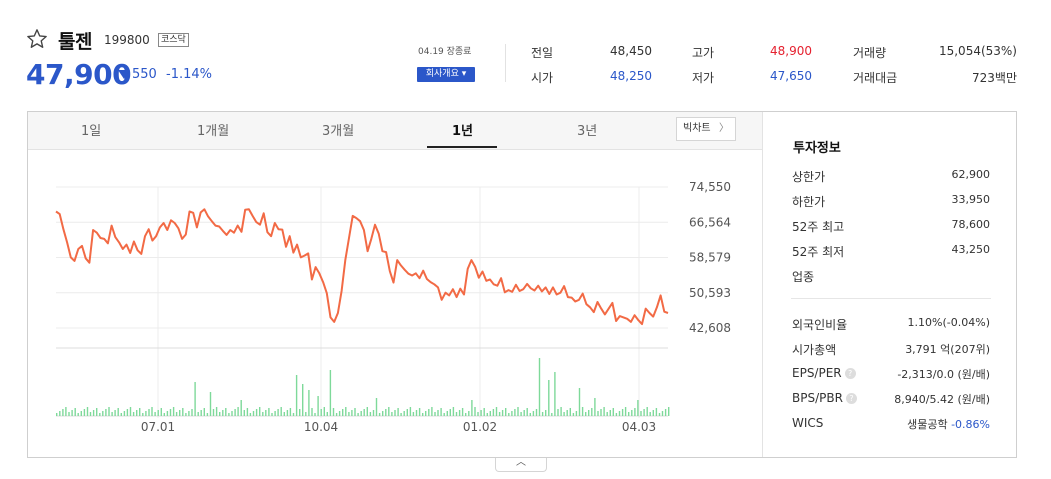  What do you see at coordinates (521, 462) in the screenshot?
I see `chevron-up-icon: ︿` at bounding box center [521, 462].